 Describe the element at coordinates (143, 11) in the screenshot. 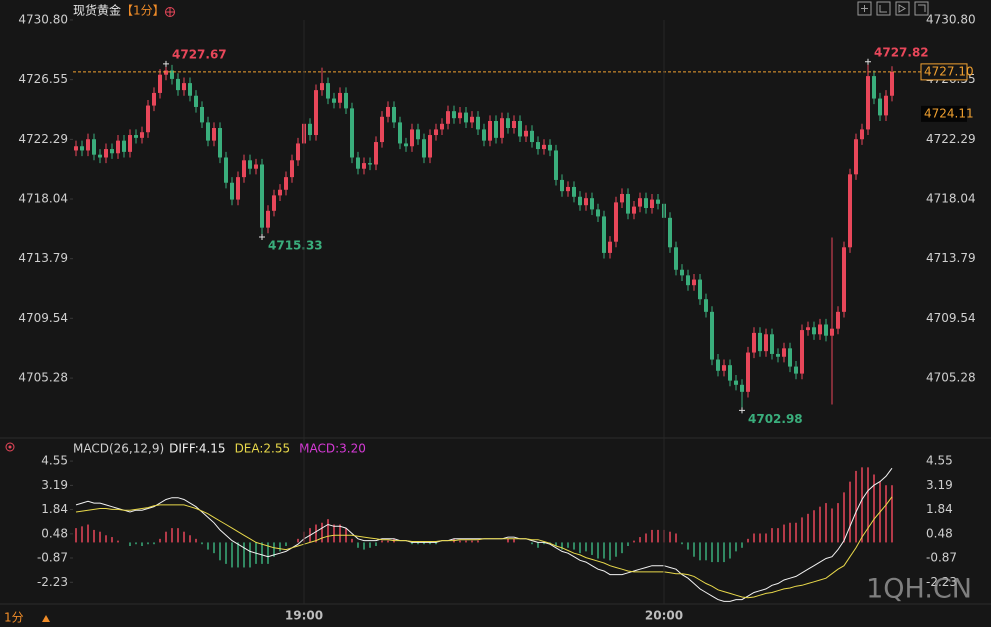

I see `period-label: 【1分】` at that location.